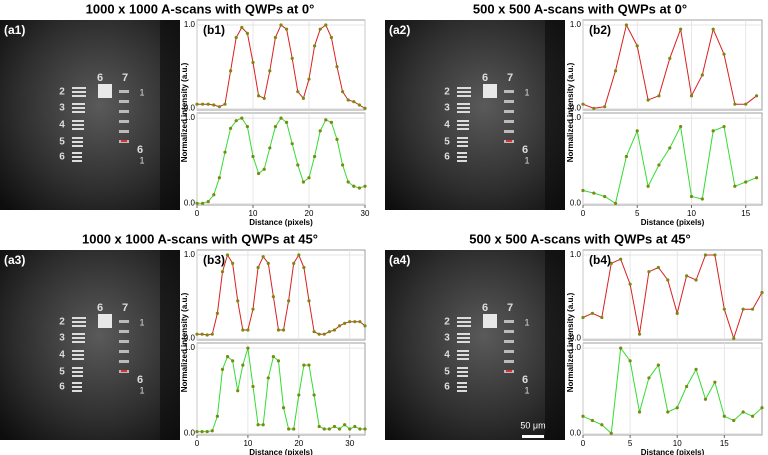  Describe the element at coordinates (600, 30) in the screenshot. I see `plot-label: (b2)` at that location.